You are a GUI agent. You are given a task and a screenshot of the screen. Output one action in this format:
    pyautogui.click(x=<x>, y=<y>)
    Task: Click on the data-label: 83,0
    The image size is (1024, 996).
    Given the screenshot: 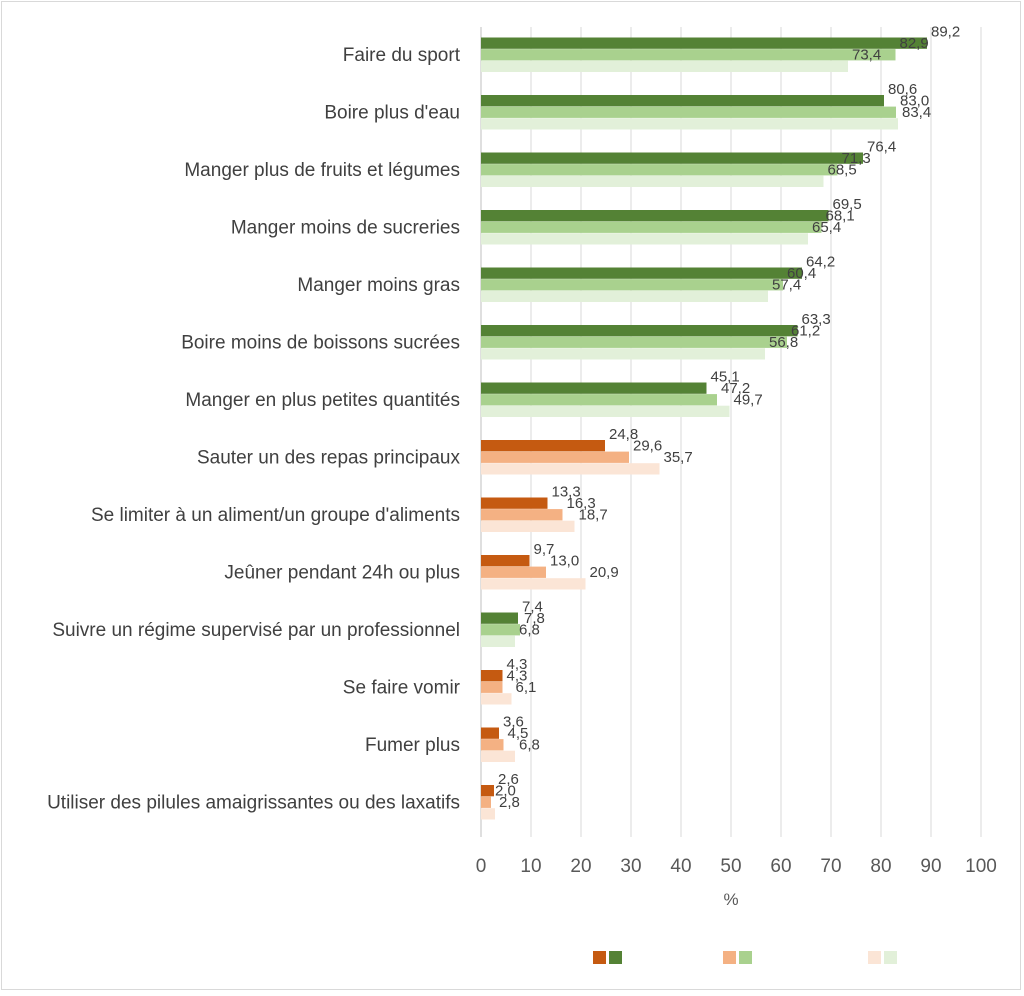 What is the action you would take?
    pyautogui.click(x=914, y=101)
    